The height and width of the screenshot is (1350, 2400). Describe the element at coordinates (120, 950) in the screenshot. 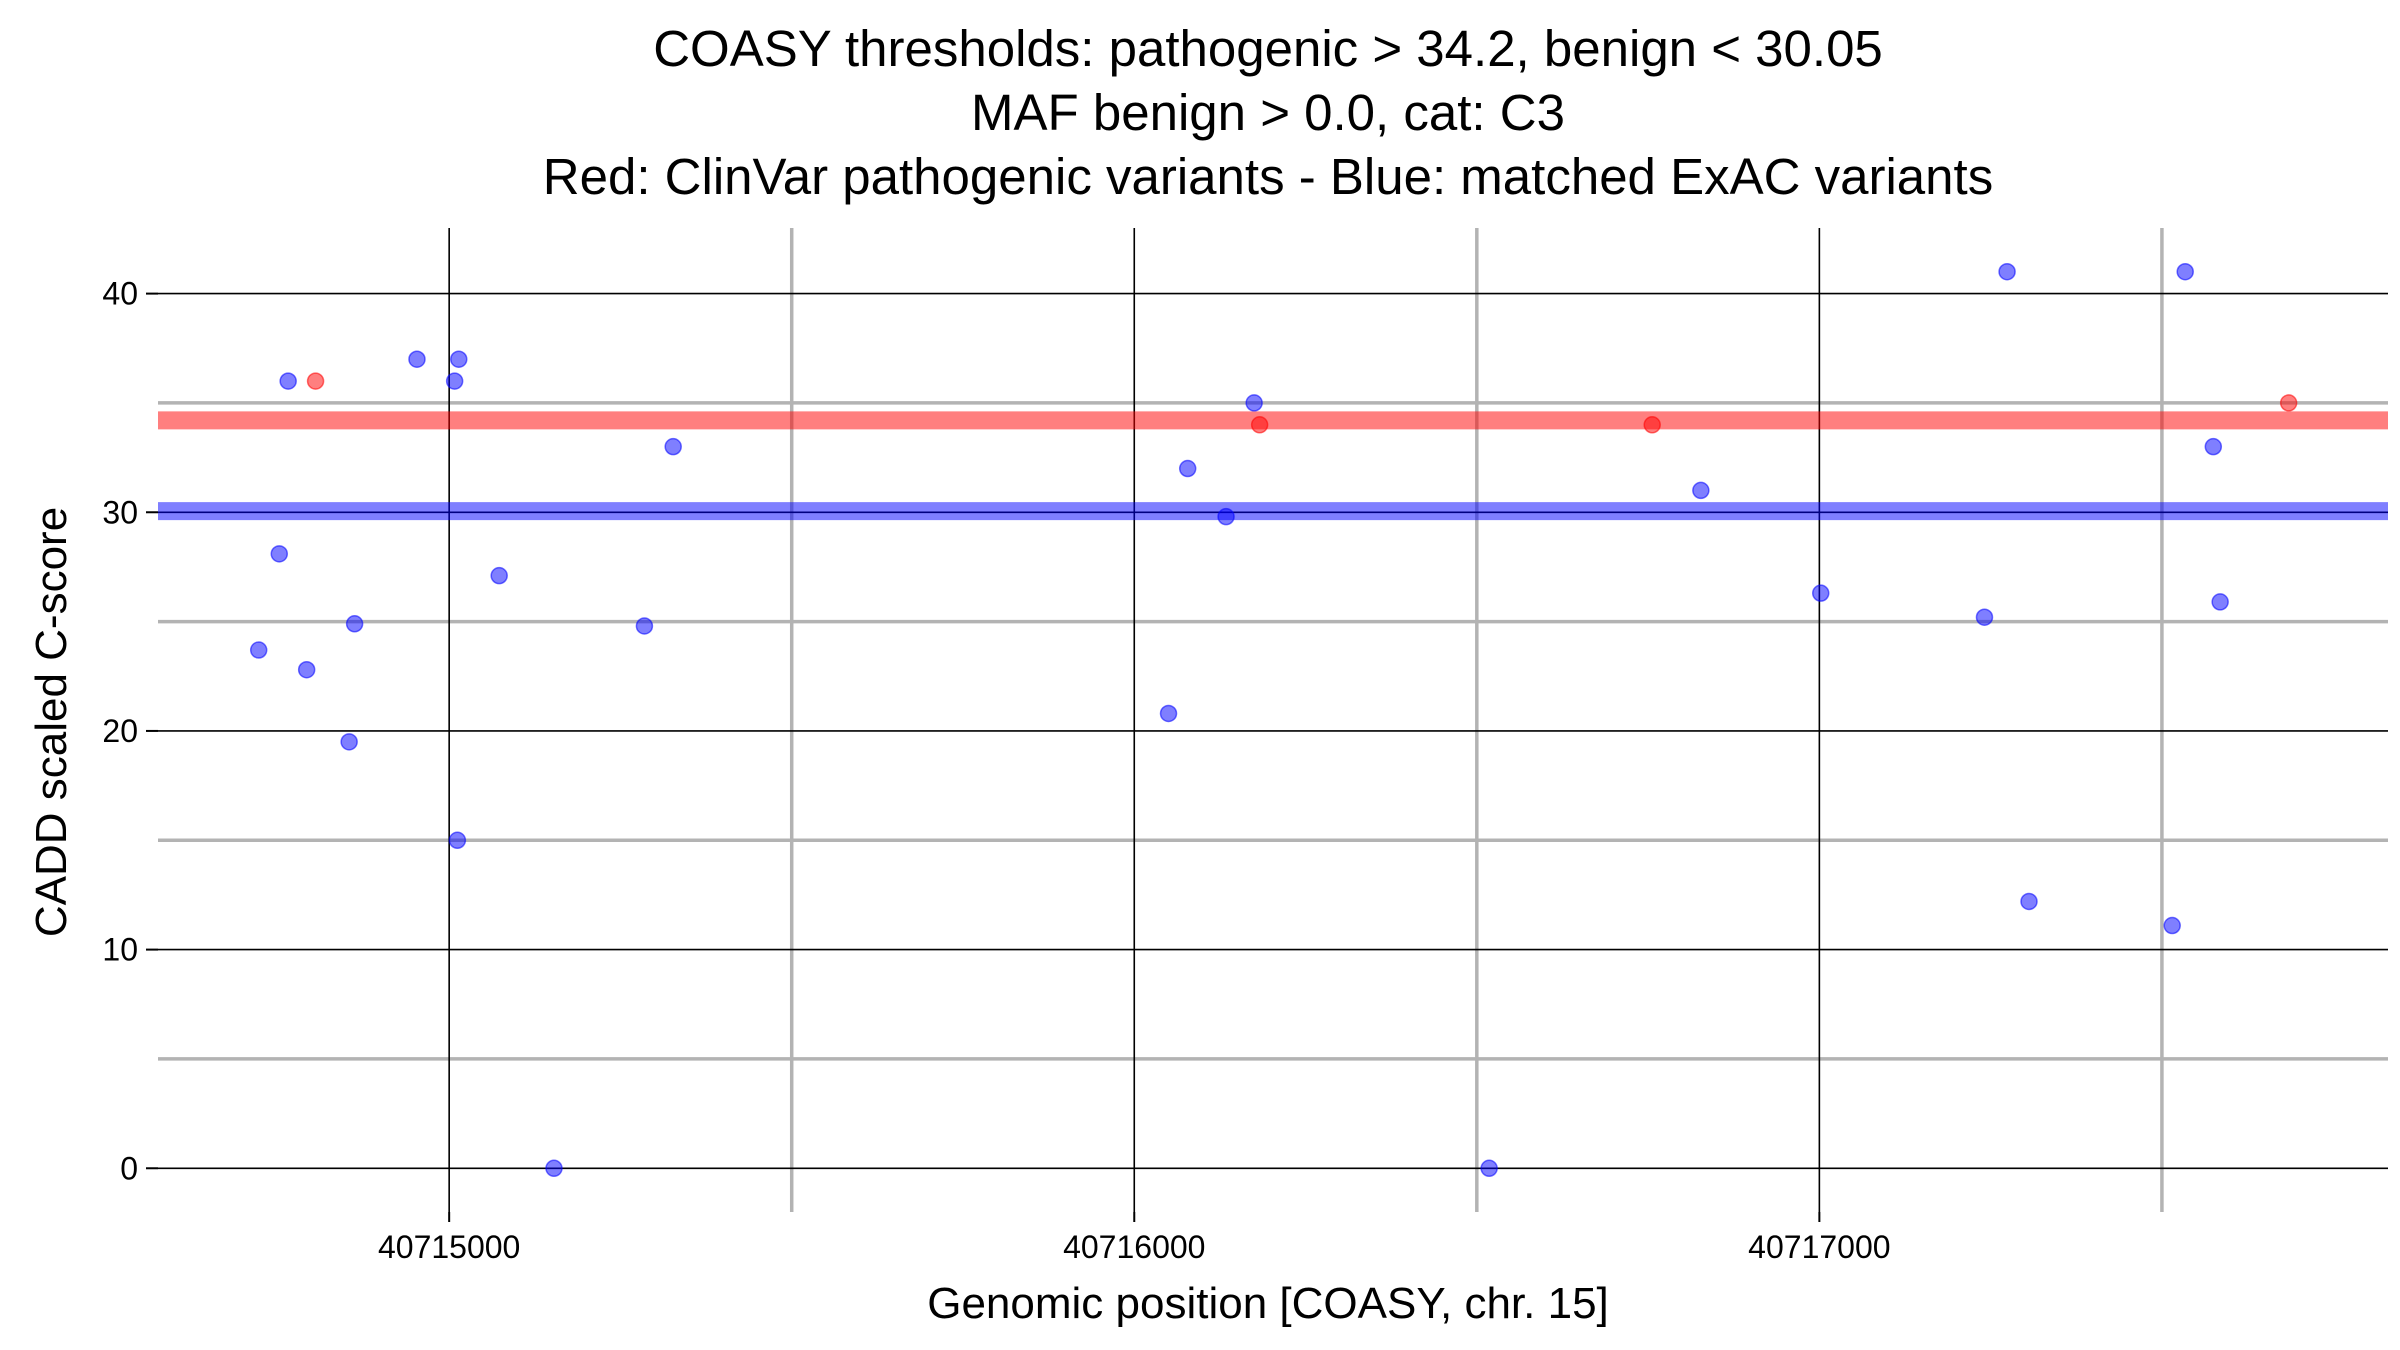

I see `y-tick-label: 10` at that location.